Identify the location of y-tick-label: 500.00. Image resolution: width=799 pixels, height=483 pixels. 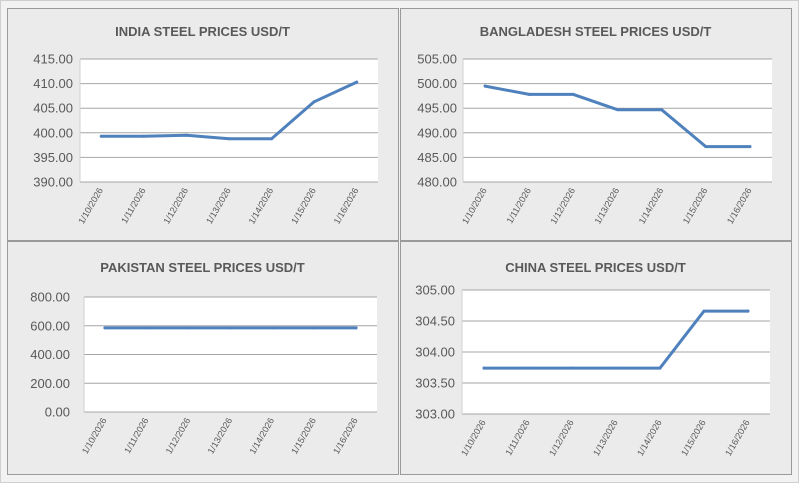
(437, 83).